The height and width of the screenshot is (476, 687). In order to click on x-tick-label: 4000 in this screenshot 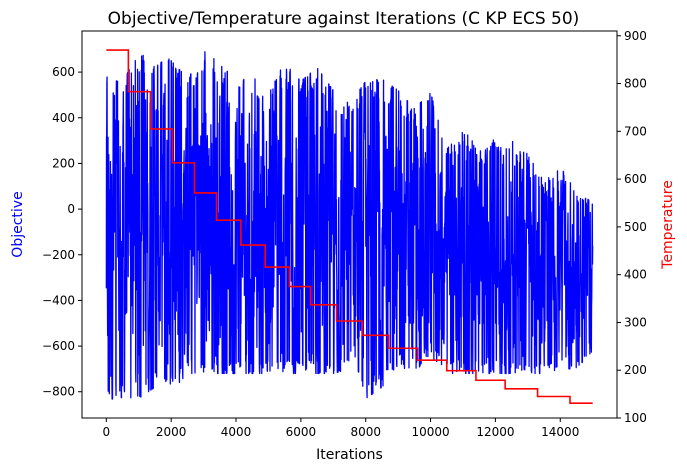, I will do `click(236, 432)`.